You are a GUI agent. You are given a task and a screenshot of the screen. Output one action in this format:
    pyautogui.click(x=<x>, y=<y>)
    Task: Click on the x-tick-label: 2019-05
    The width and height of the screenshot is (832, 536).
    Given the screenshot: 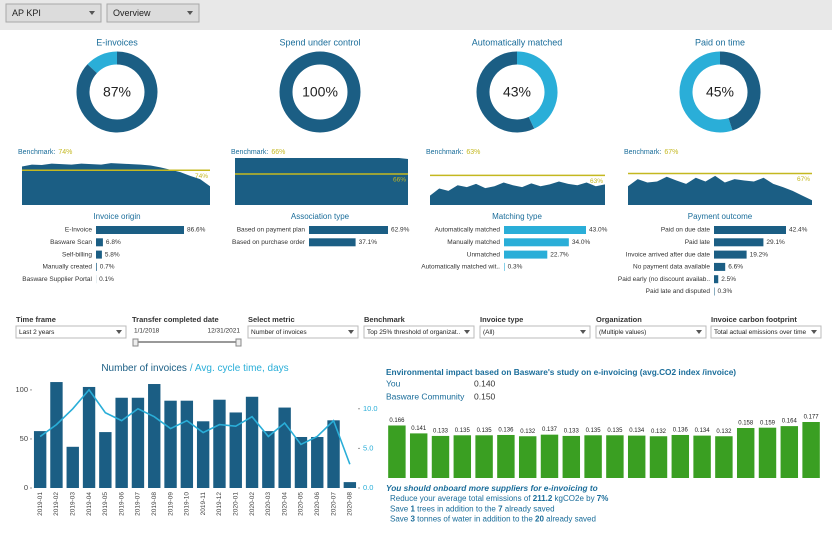 What is the action you would take?
    pyautogui.click(x=105, y=504)
    